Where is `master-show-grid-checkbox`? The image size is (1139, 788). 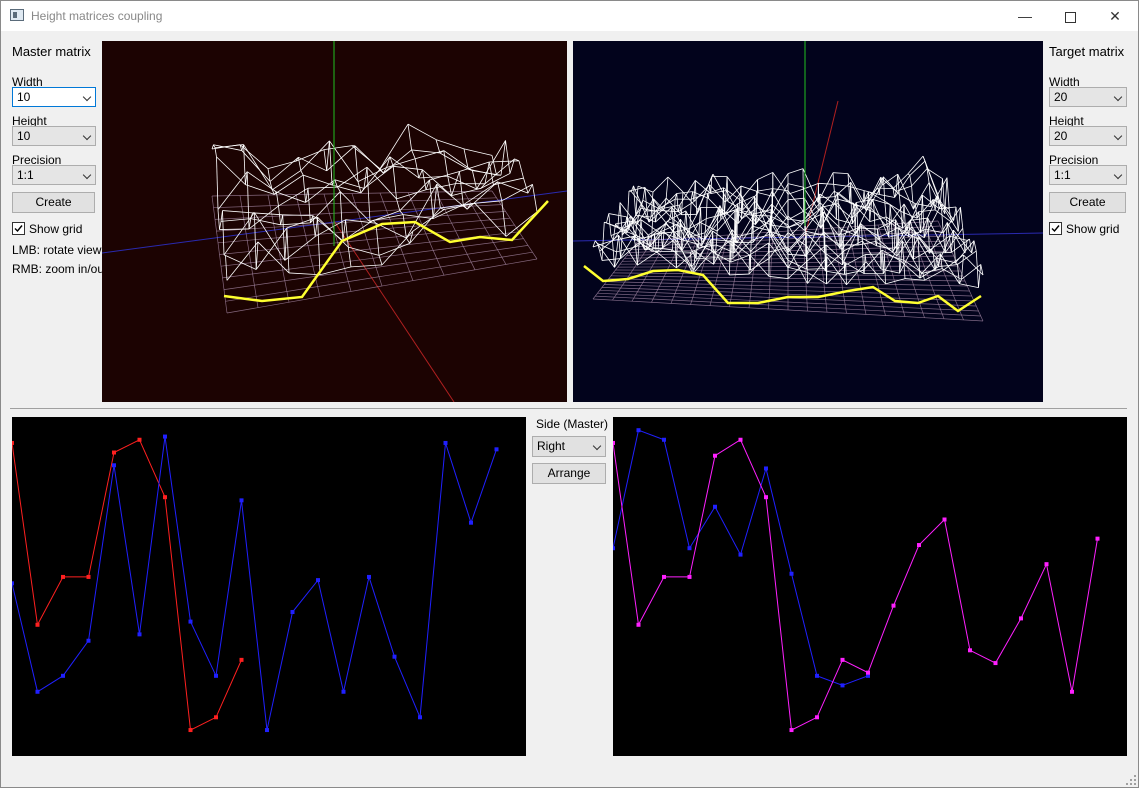 master-show-grid-checkbox is located at coordinates (18, 228).